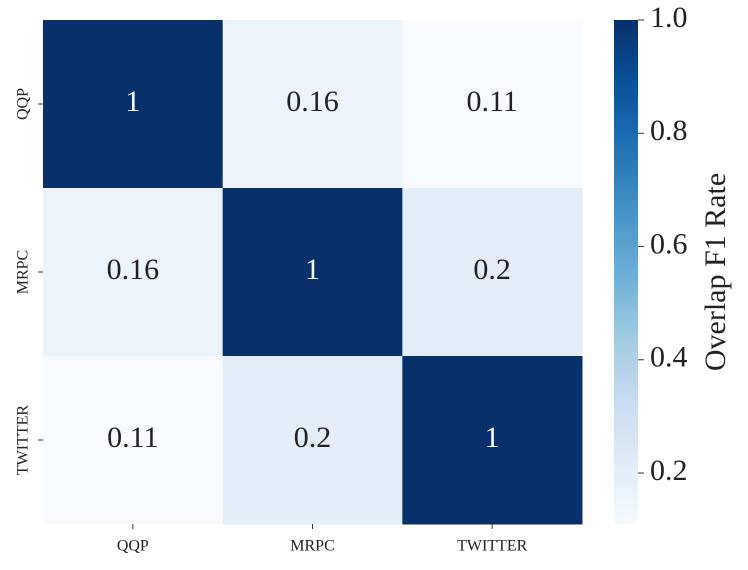 The width and height of the screenshot is (748, 570). I want to click on x-tick-label: TWITTER, so click(492, 546).